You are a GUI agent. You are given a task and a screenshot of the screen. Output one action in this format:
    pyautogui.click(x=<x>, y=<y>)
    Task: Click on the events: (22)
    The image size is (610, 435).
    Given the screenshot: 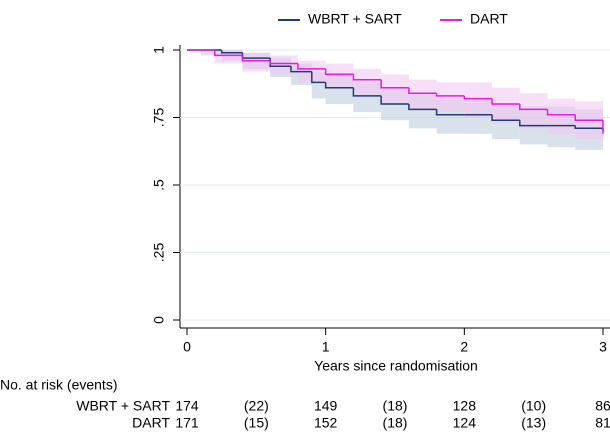 What is the action you would take?
    pyautogui.click(x=256, y=406)
    